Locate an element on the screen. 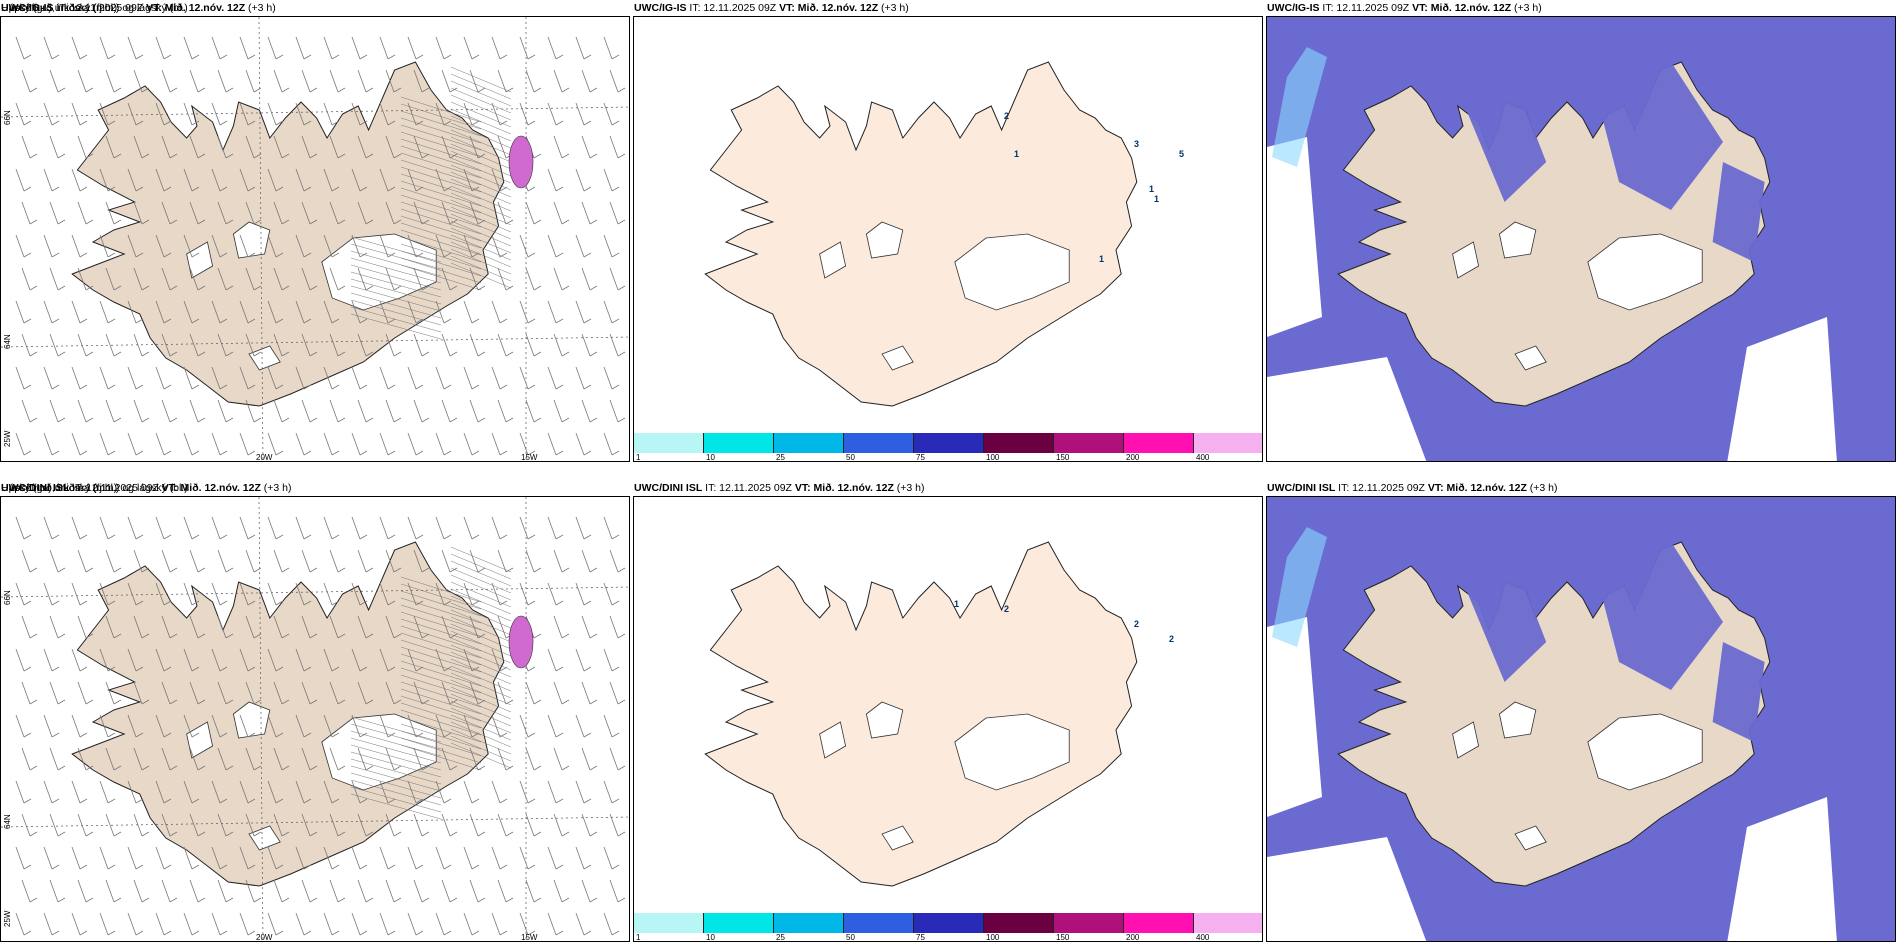 The height and width of the screenshot is (950, 1900). colorbar-tick: 400 is located at coordinates (1203, 937).